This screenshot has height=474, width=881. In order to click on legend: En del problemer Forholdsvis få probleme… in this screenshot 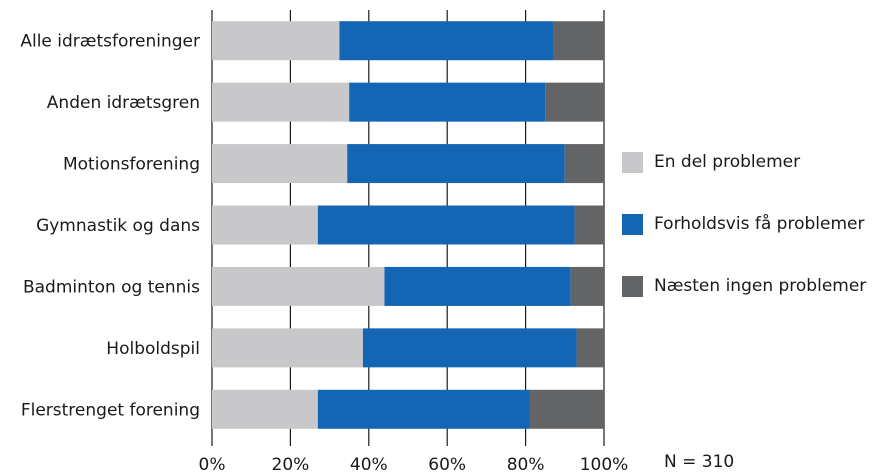, I will do `click(744, 243)`.